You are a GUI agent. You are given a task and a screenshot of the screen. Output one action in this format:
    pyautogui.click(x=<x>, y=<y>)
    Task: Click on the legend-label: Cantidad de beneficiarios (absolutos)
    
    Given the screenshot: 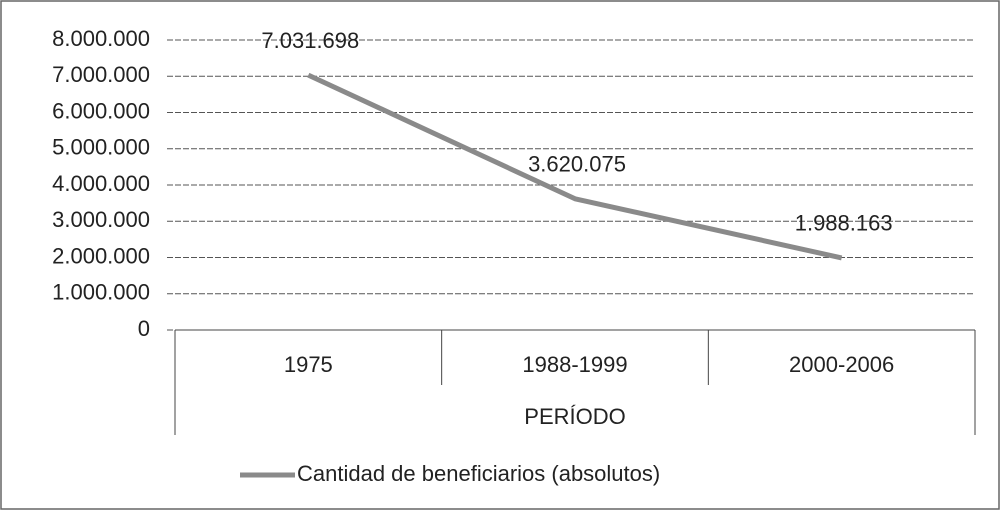 What is the action you would take?
    pyautogui.click(x=478, y=473)
    